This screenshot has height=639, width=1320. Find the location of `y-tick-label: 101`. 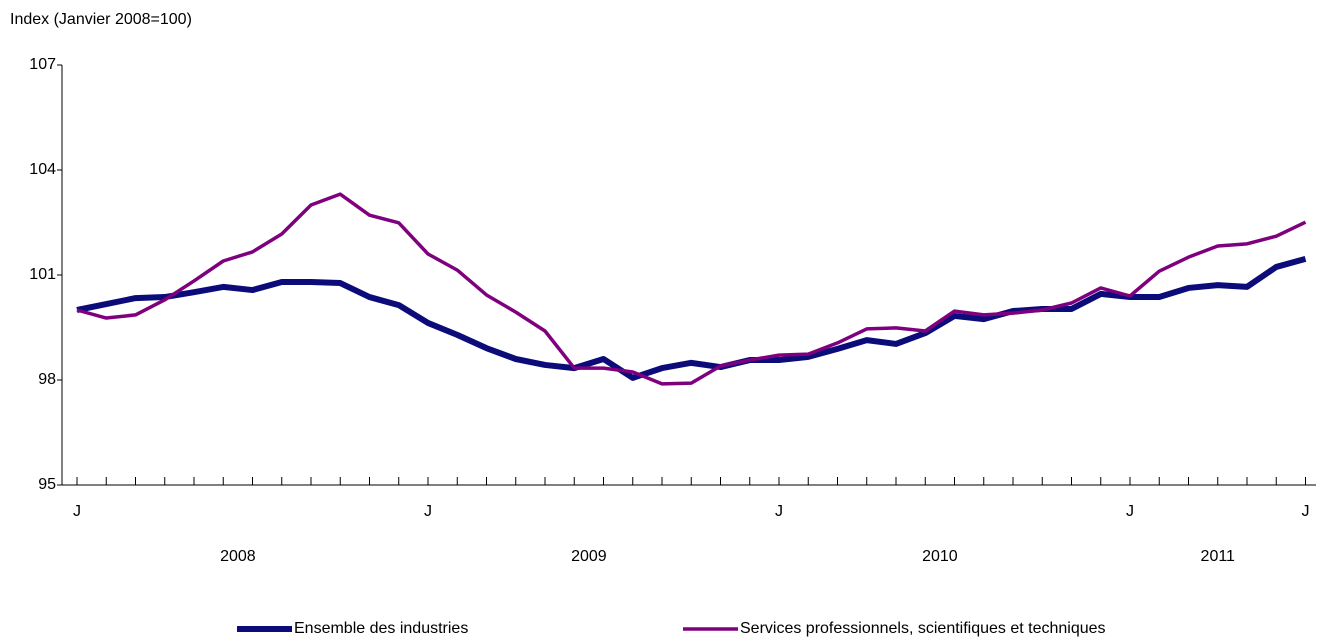

y-tick-label: 101 is located at coordinates (42, 274).